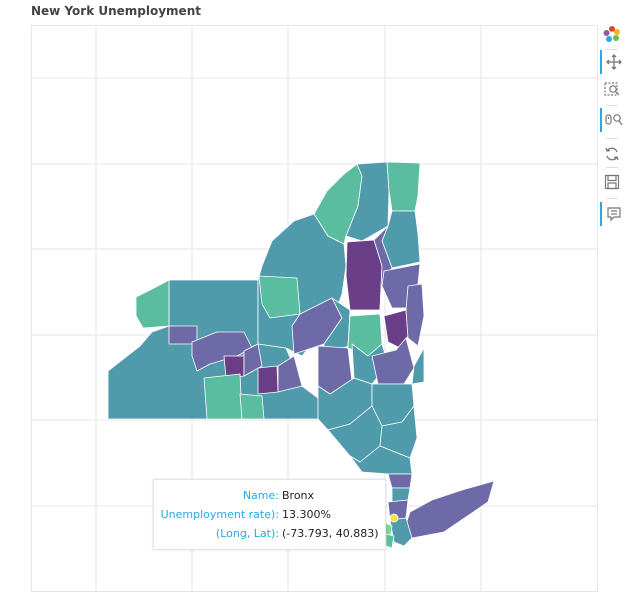  I want to click on tooltip-label: (Long, Lat):, so click(247, 533).